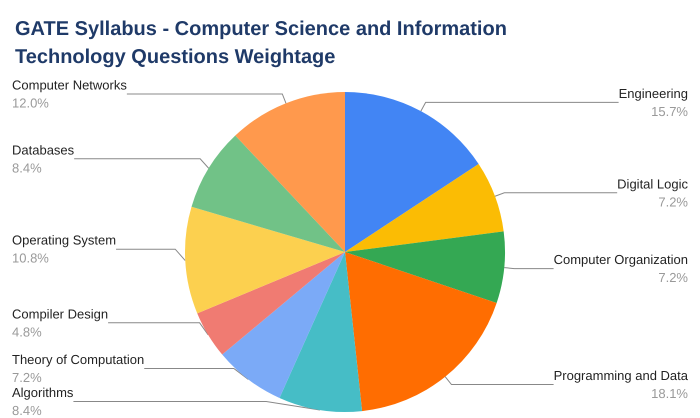 This screenshot has width=700, height=418. I want to click on slice-label: Algorithms, so click(43, 392).